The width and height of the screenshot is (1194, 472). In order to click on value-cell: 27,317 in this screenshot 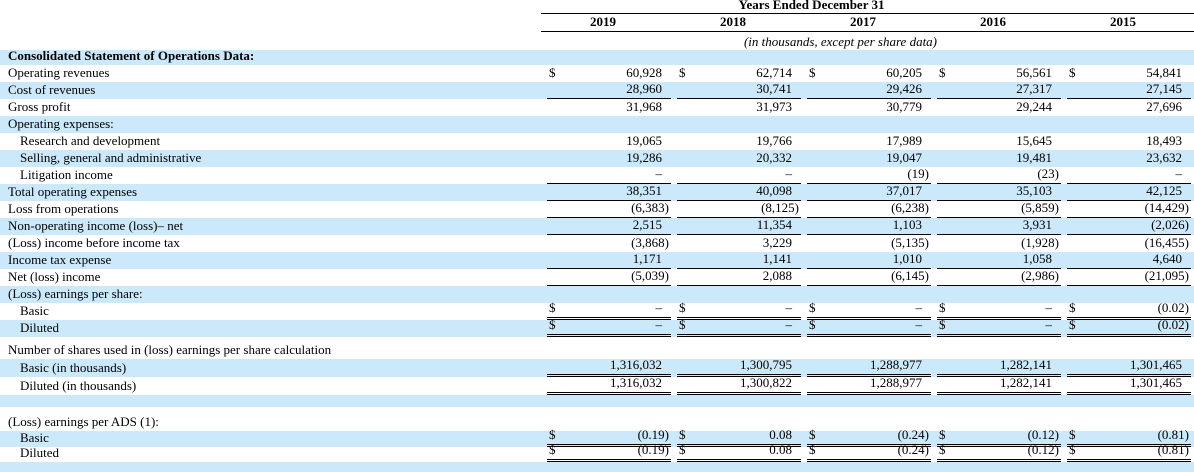, I will do `click(999, 90)`.